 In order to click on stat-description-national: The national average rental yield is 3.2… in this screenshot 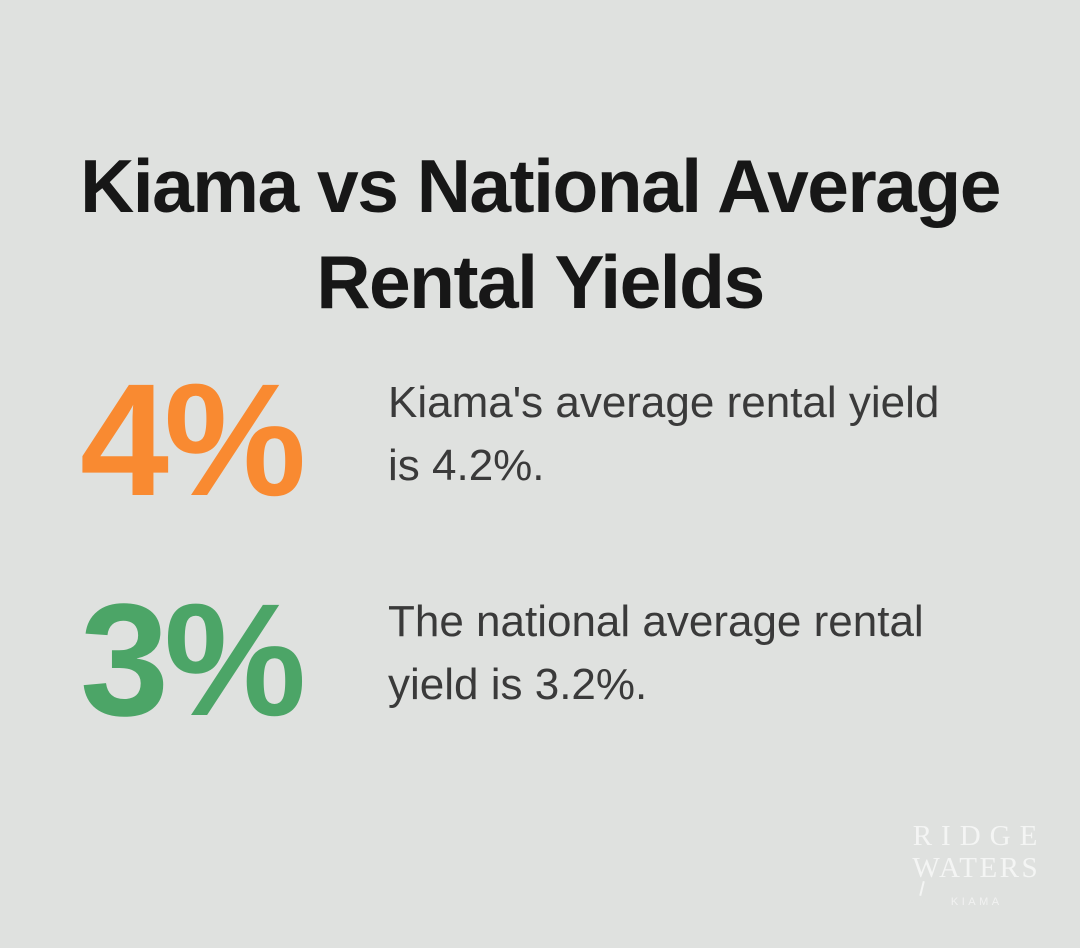, I will do `click(718, 653)`.